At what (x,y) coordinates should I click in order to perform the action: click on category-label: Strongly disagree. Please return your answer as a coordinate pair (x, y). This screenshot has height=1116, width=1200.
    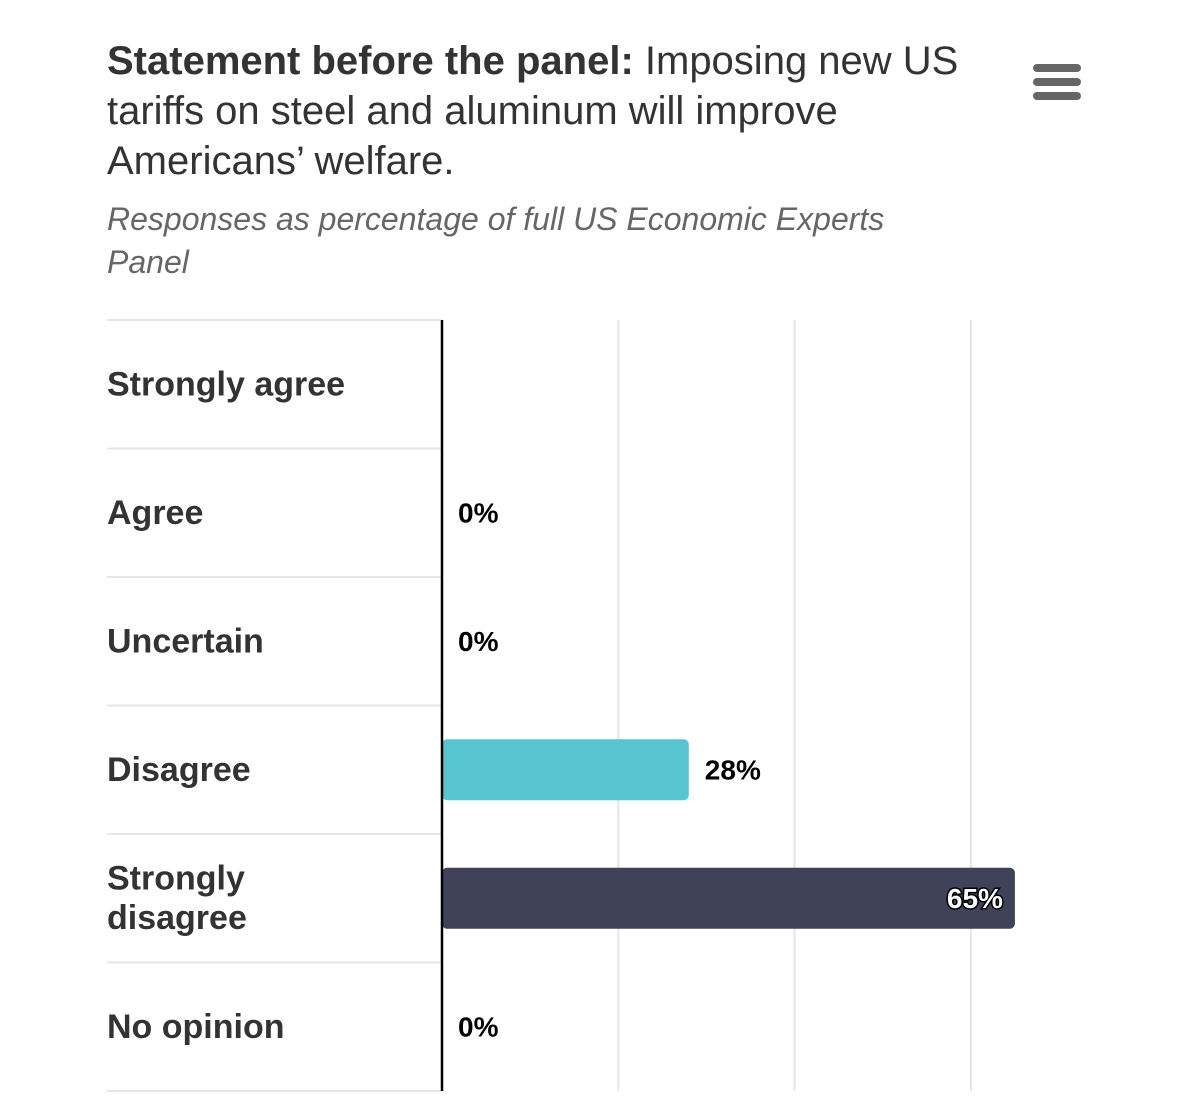
    Looking at the image, I should click on (177, 898).